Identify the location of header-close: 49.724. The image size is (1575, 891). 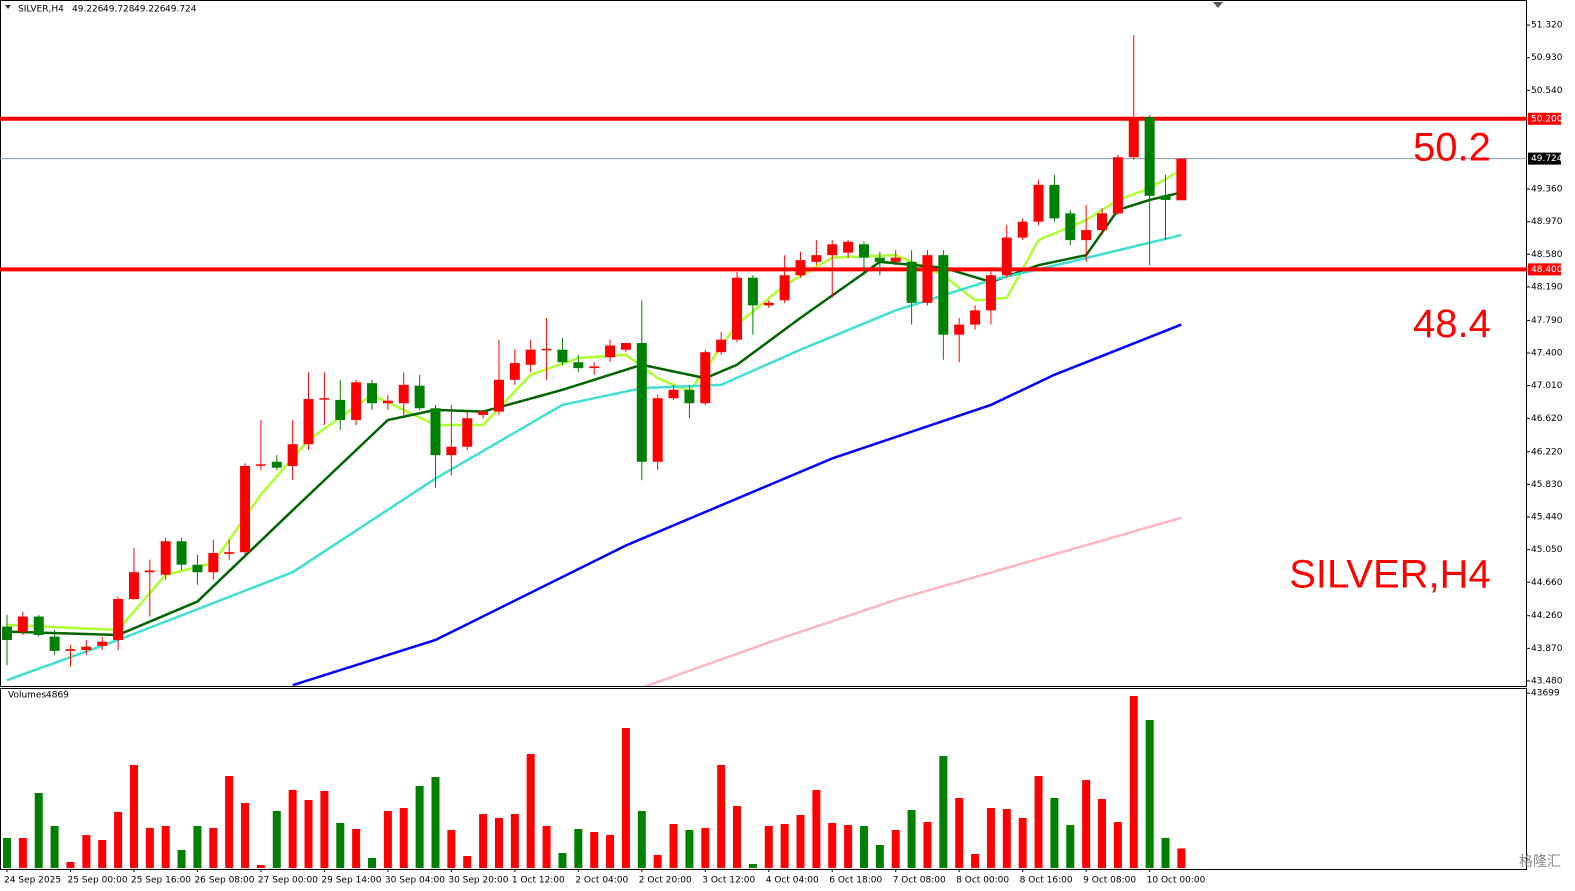
(181, 10).